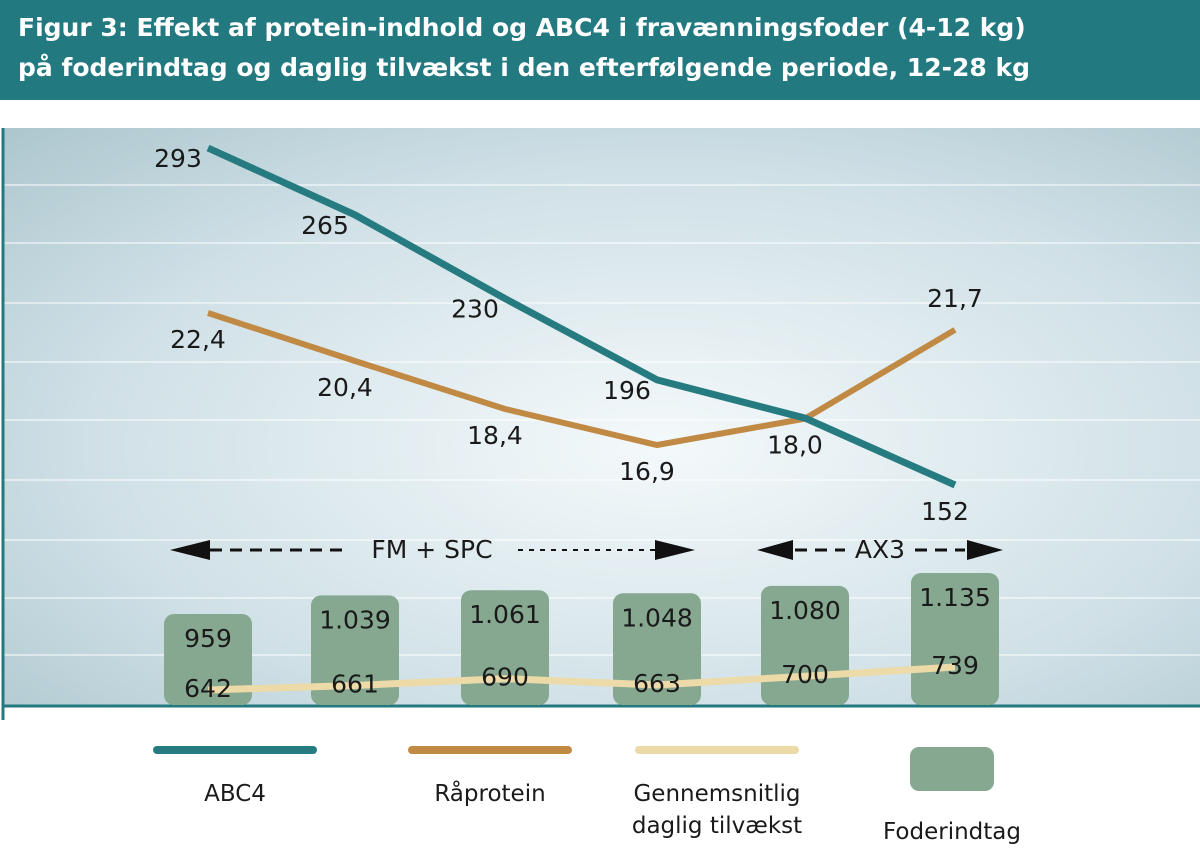 This screenshot has width=1200, height=864. What do you see at coordinates (945, 511) in the screenshot?
I see `data-label: 152` at bounding box center [945, 511].